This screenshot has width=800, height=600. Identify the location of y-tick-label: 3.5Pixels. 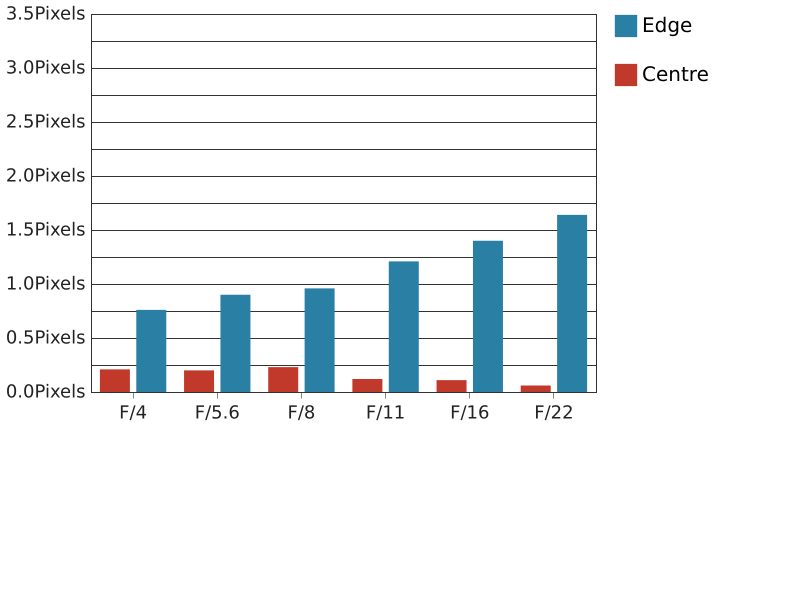
(46, 14).